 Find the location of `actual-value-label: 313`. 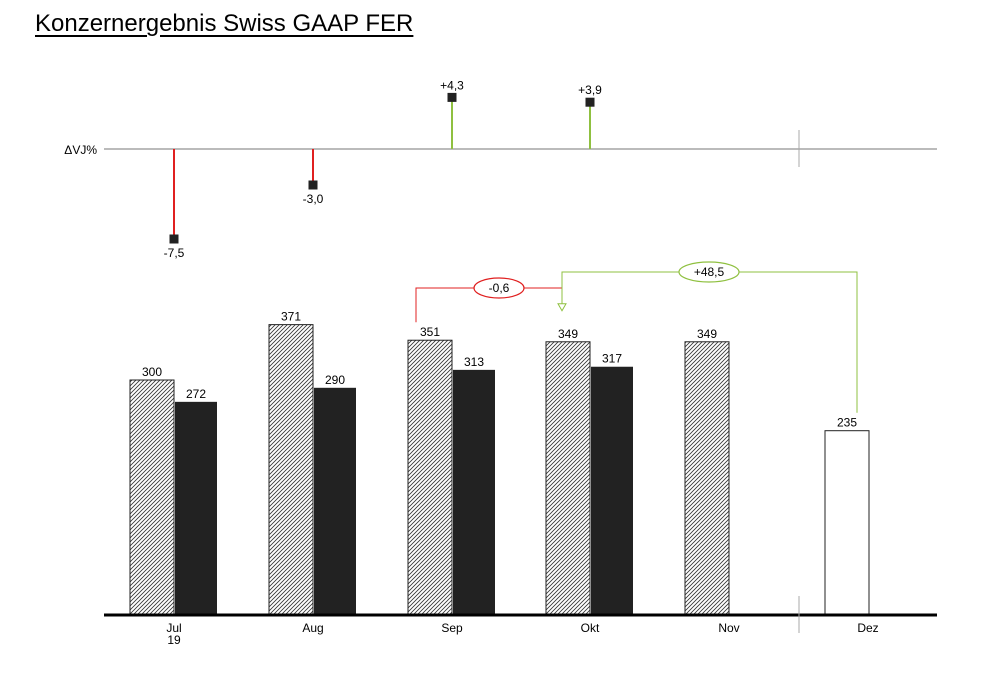

actual-value-label: 313 is located at coordinates (474, 362).